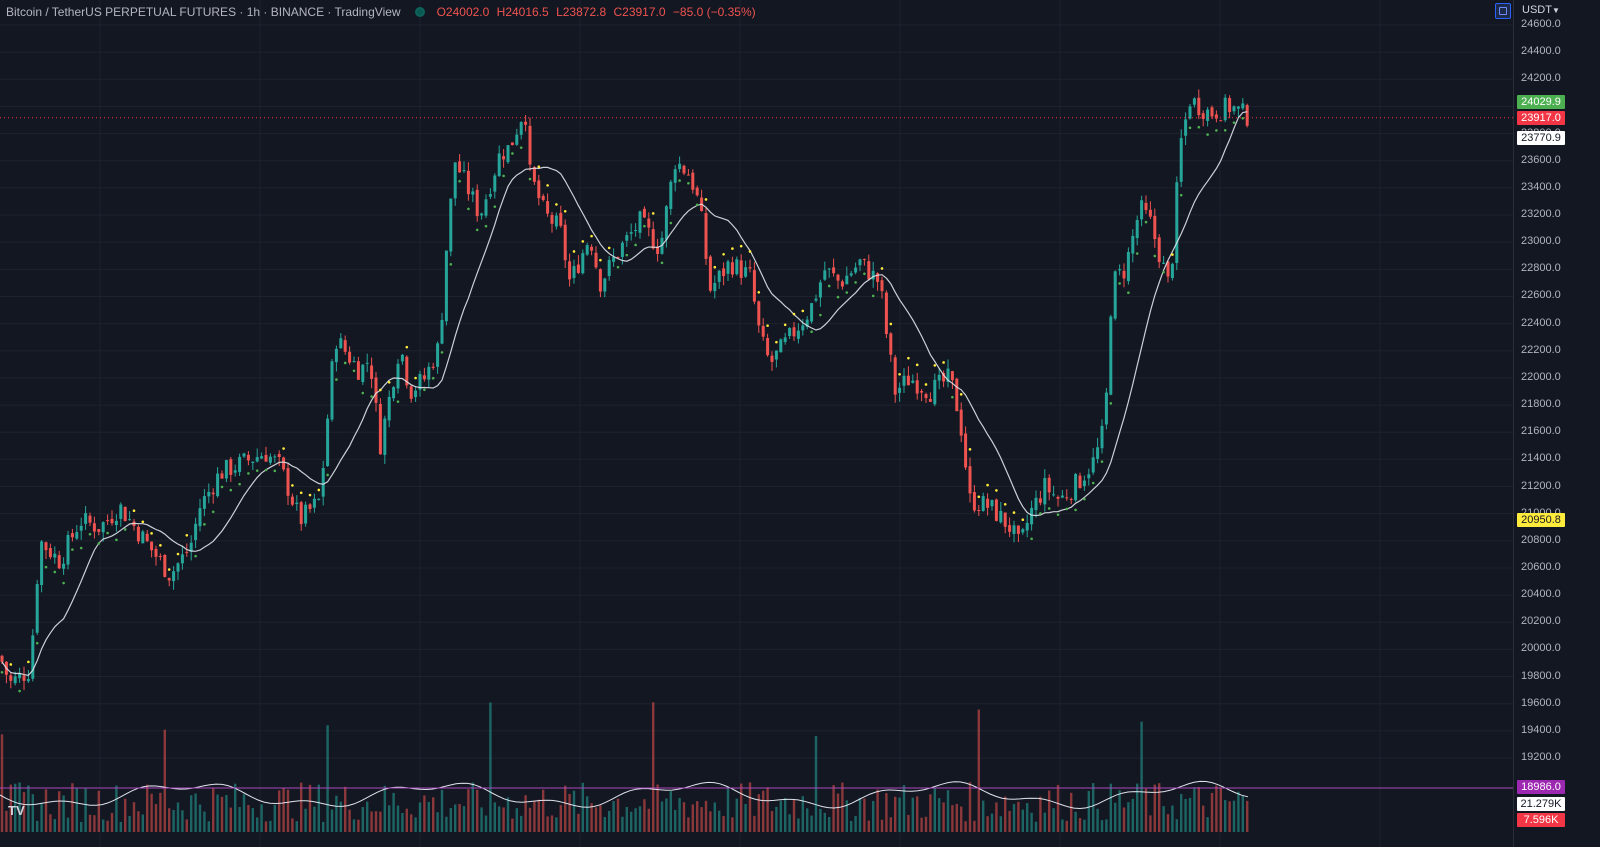  I want to click on fullscreen-icon, so click(1503, 11).